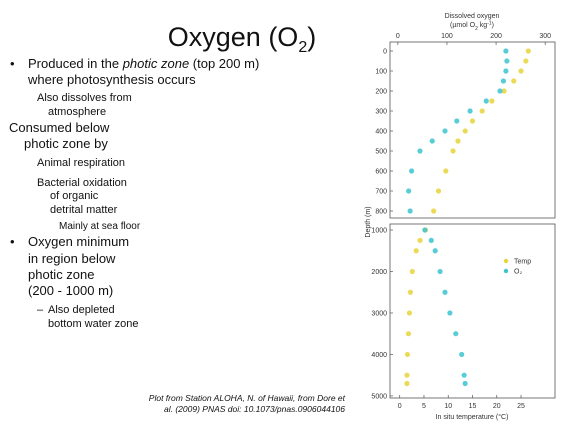 Image resolution: width=565 pixels, height=429 pixels. Describe the element at coordinates (424, 406) in the screenshot. I see `x-tick-label: 5` at that location.